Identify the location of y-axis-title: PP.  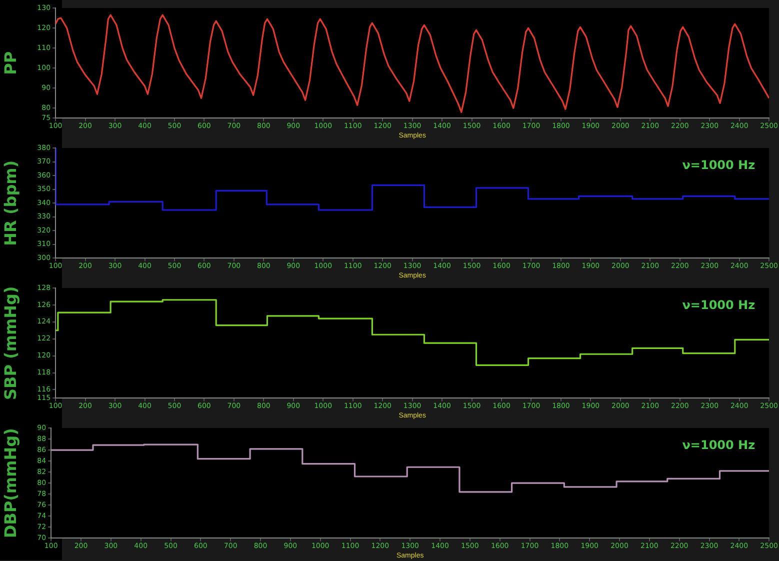
(10, 63).